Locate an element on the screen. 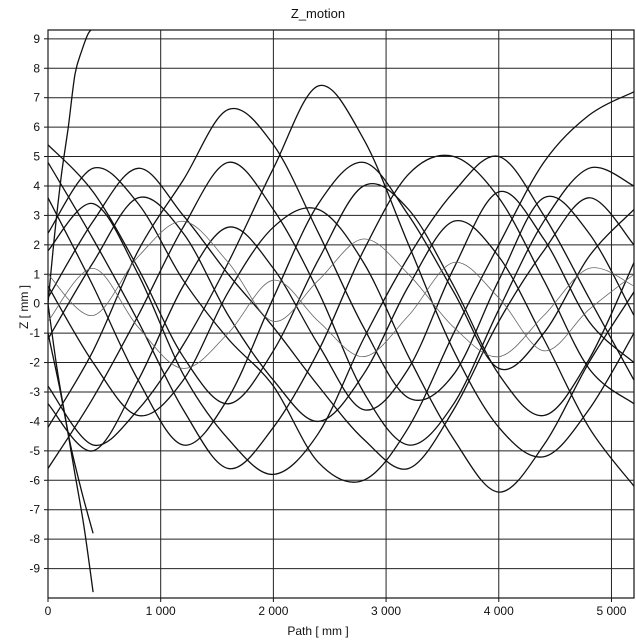  y-tick-label: -3 is located at coordinates (34, 392).